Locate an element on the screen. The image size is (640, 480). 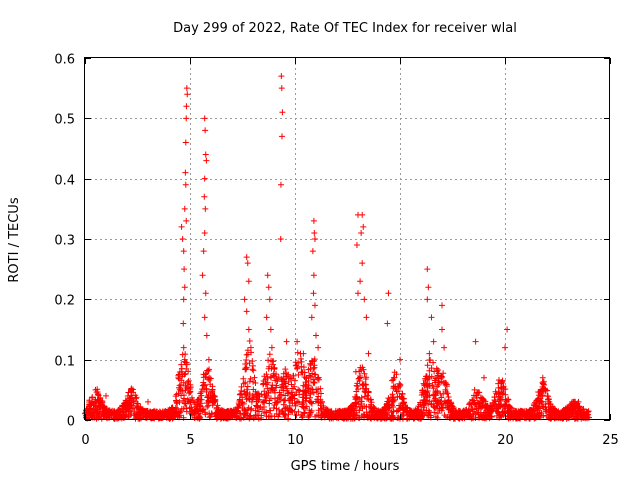
y-tick-label: 0.4 is located at coordinates (64, 181).